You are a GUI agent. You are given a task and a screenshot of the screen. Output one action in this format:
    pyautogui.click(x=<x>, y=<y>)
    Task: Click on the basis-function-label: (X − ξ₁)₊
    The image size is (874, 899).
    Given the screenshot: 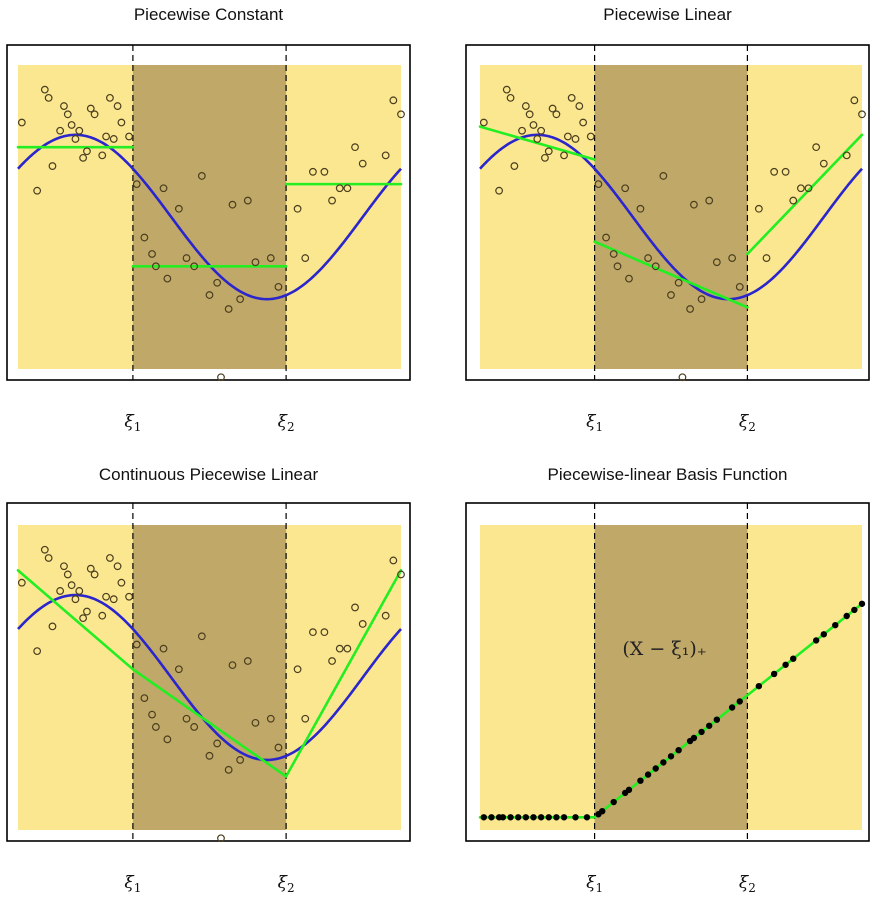 What is the action you would take?
    pyautogui.click(x=664, y=649)
    